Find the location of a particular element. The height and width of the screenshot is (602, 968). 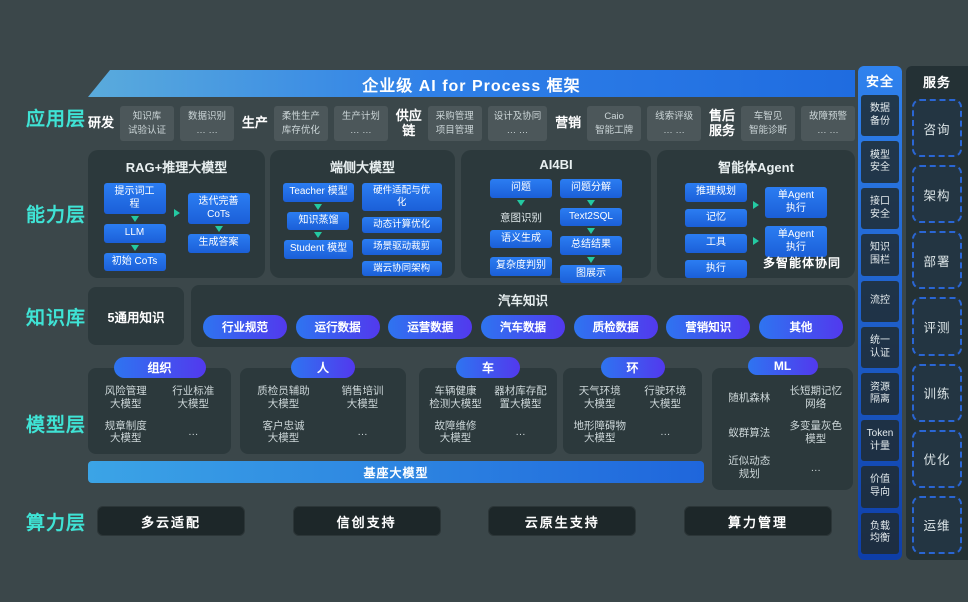

panel-title: RAG+推理大模型 is located at coordinates (176, 167).